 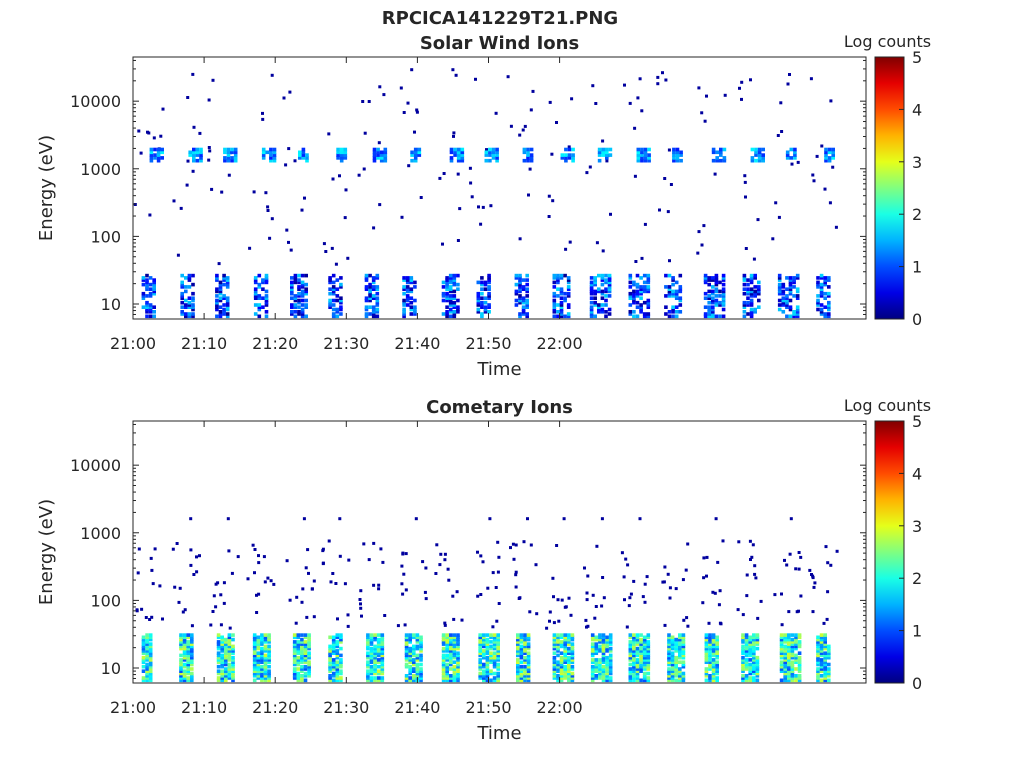 I want to click on x-axis-label: Time, so click(x=498, y=369).